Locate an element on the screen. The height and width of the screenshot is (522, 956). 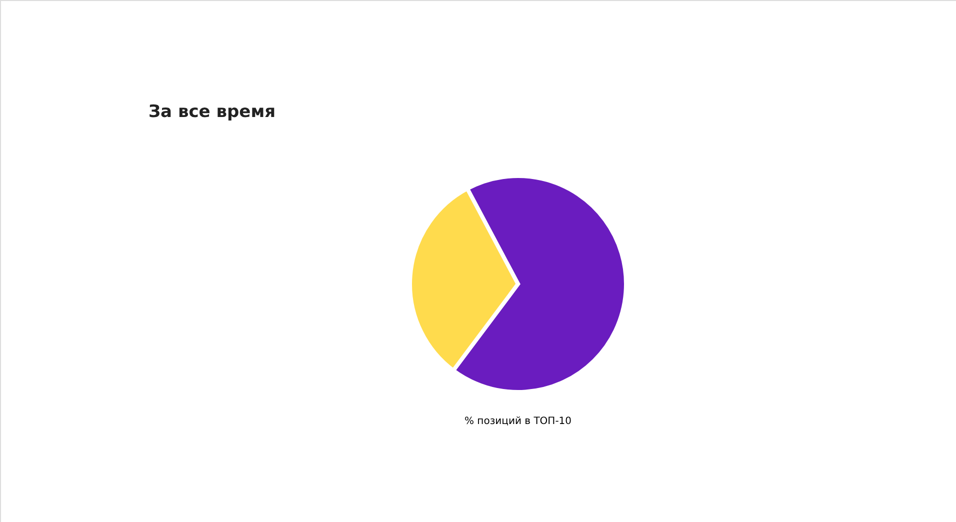
text: За все время is located at coordinates (212, 112).